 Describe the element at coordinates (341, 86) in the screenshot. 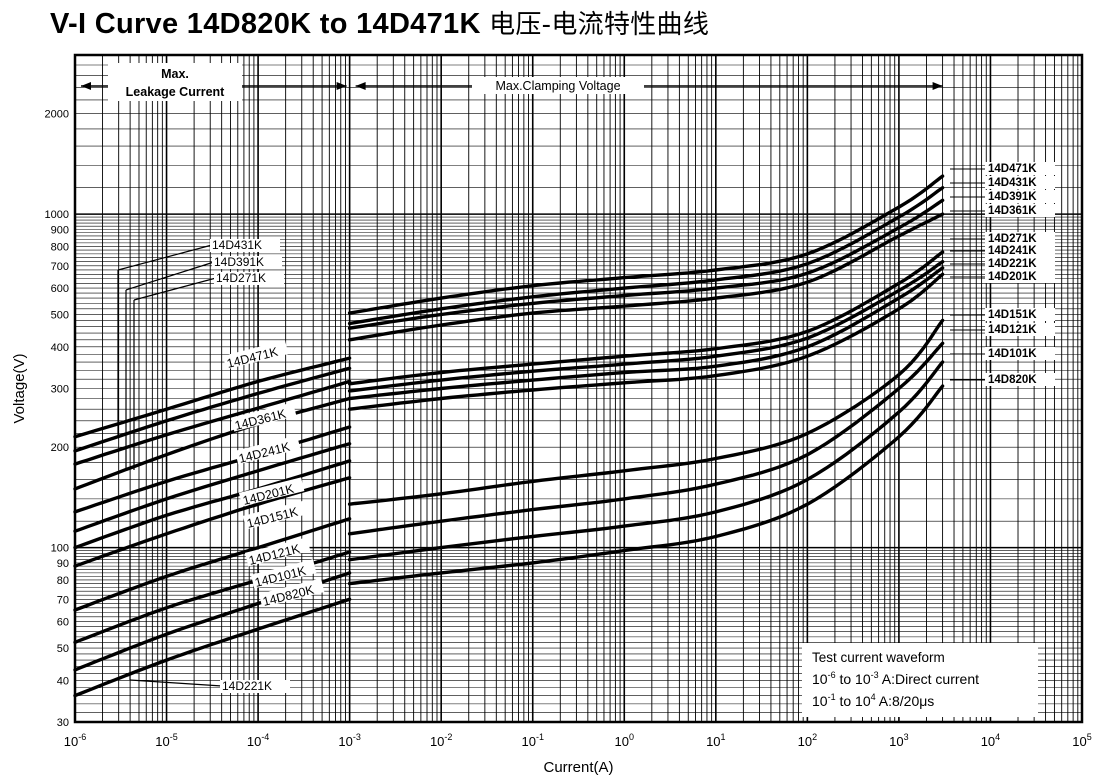

I see `leakage-range-arrow-right` at that location.